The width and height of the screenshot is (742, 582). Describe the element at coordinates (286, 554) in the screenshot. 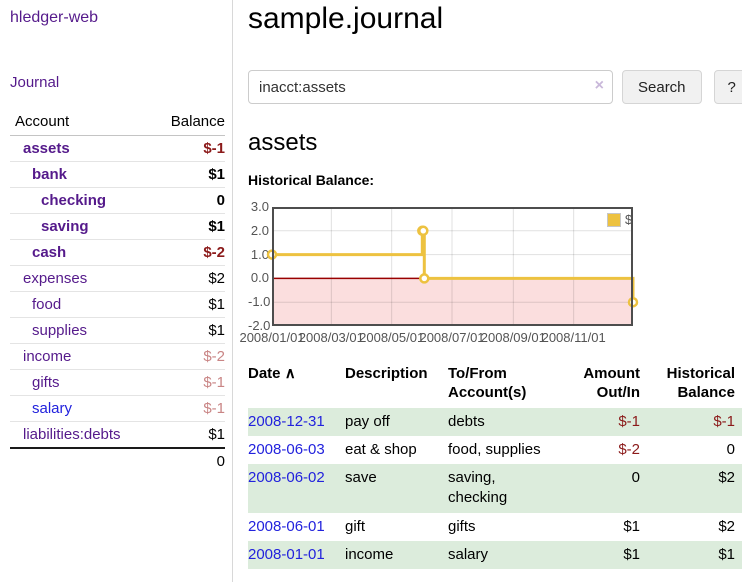

I see `txn-date-link: 2008-01-01` at that location.